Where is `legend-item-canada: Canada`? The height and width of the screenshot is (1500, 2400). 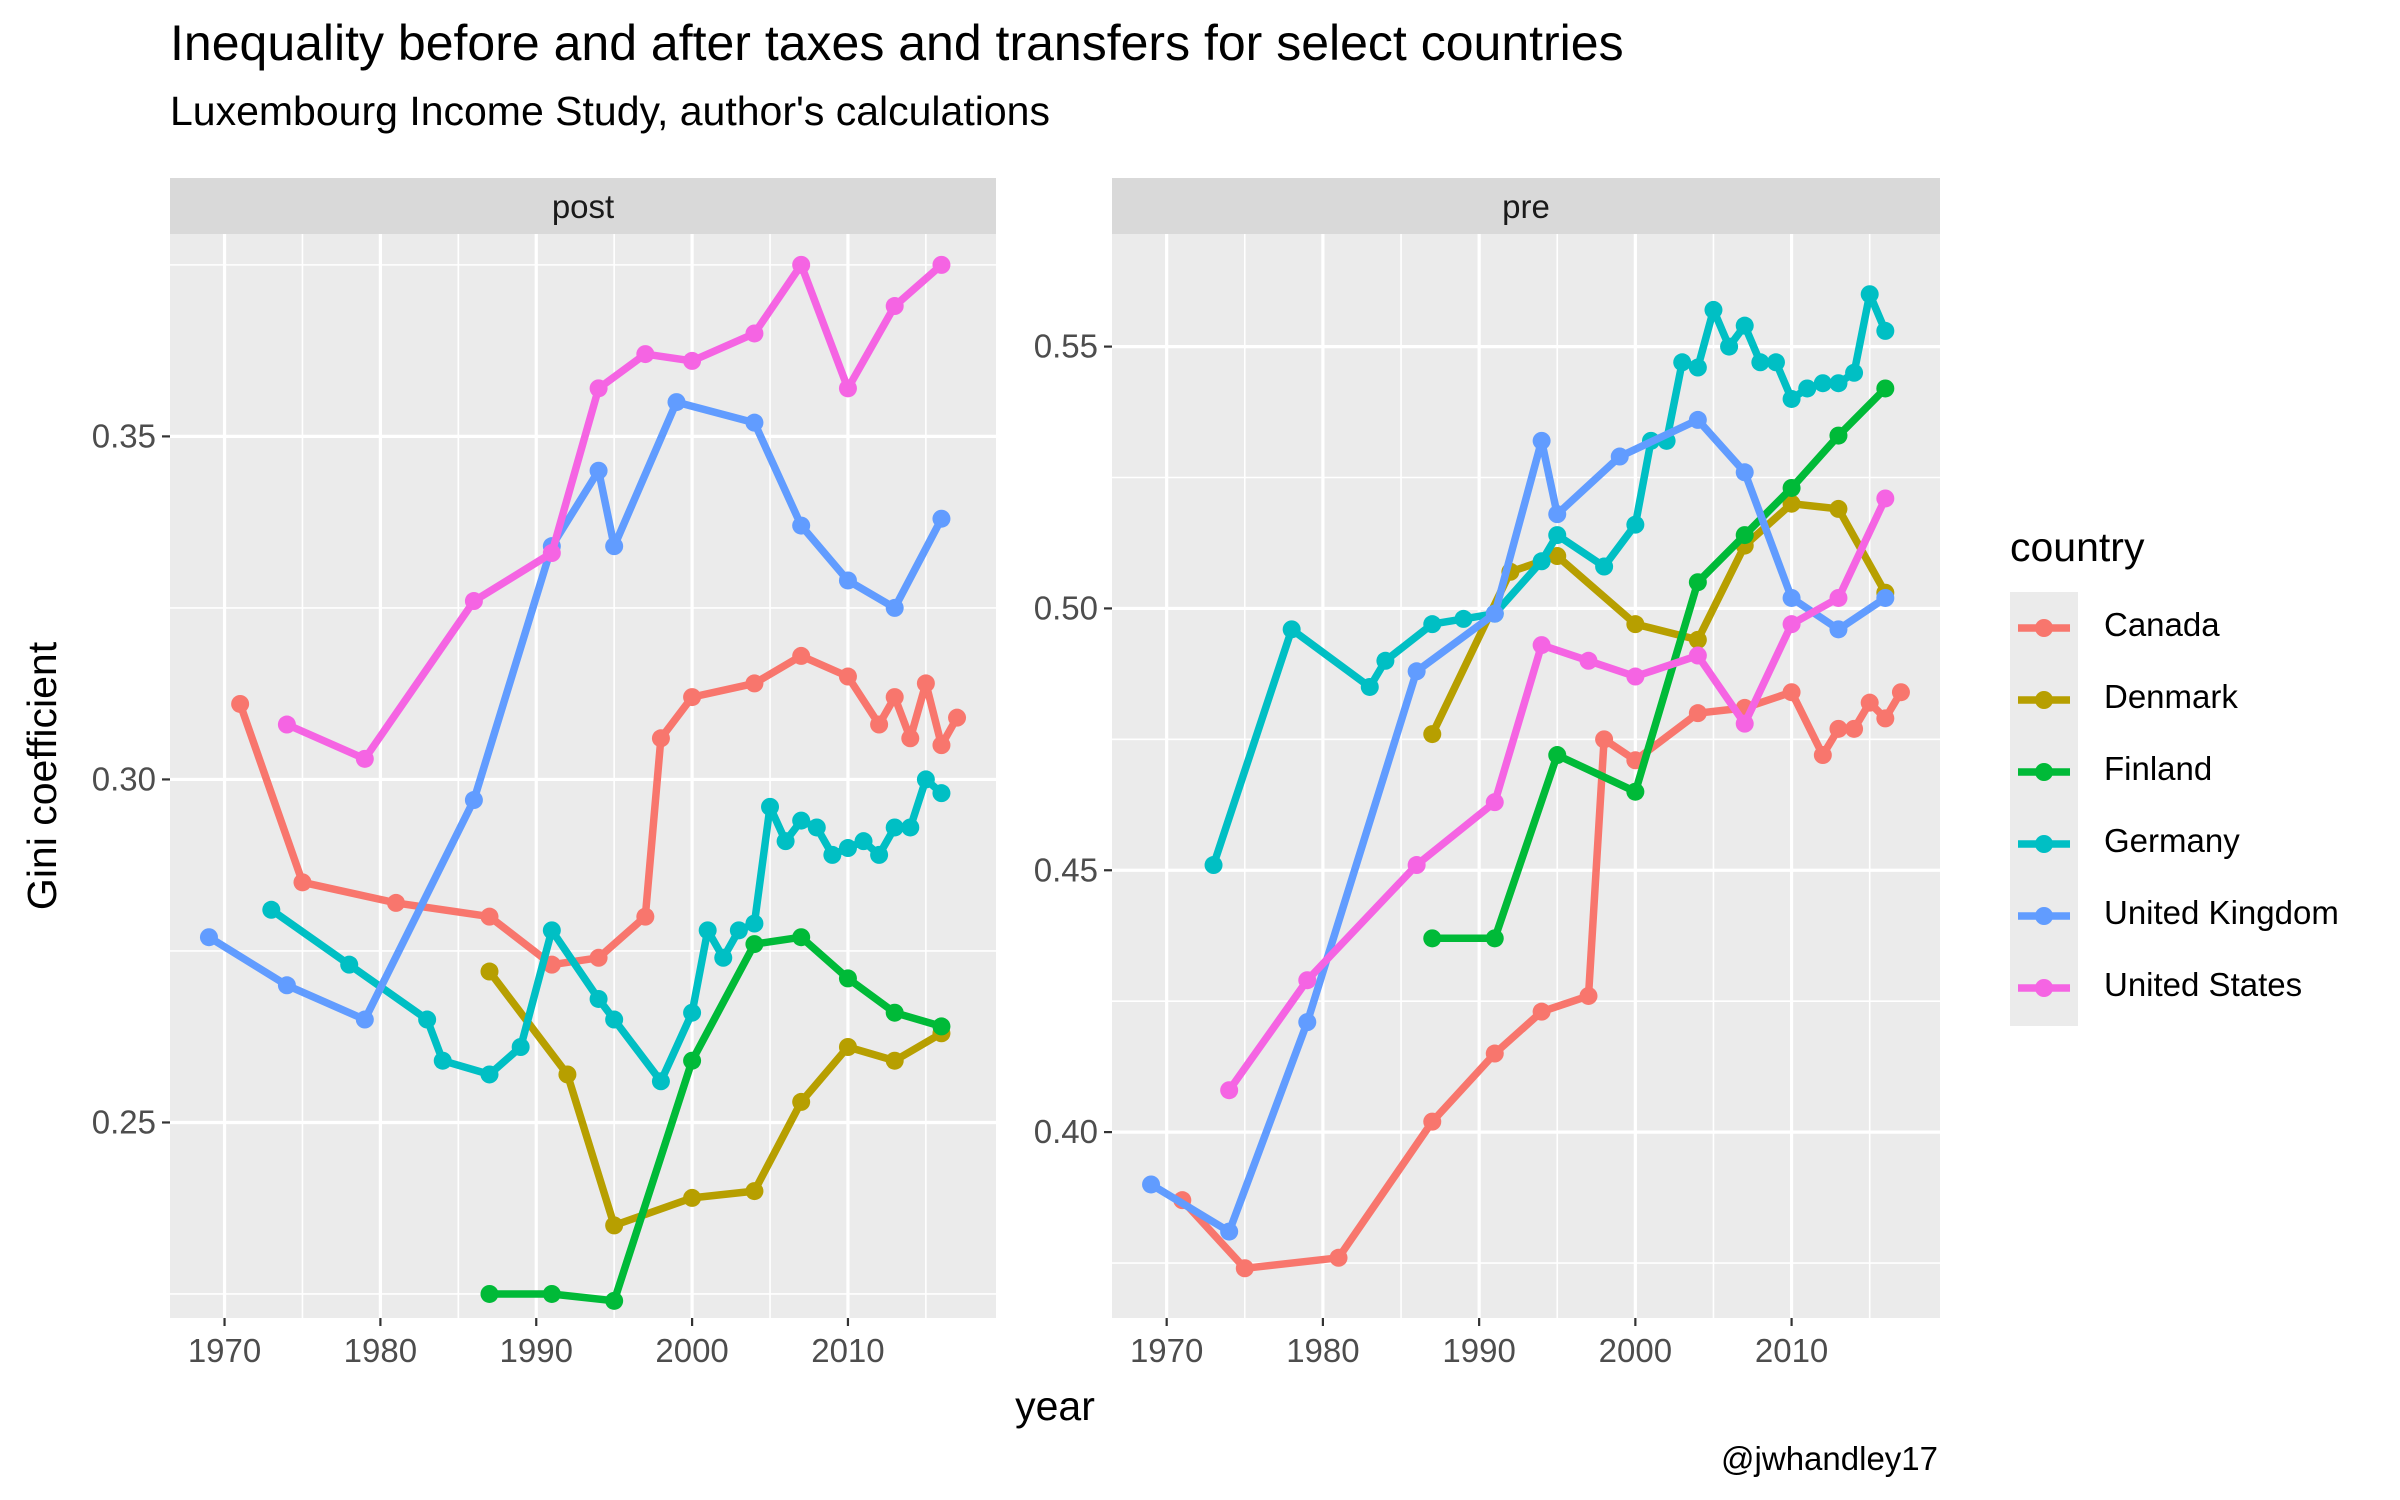
legend-item-canada: Canada is located at coordinates (2205, 628).